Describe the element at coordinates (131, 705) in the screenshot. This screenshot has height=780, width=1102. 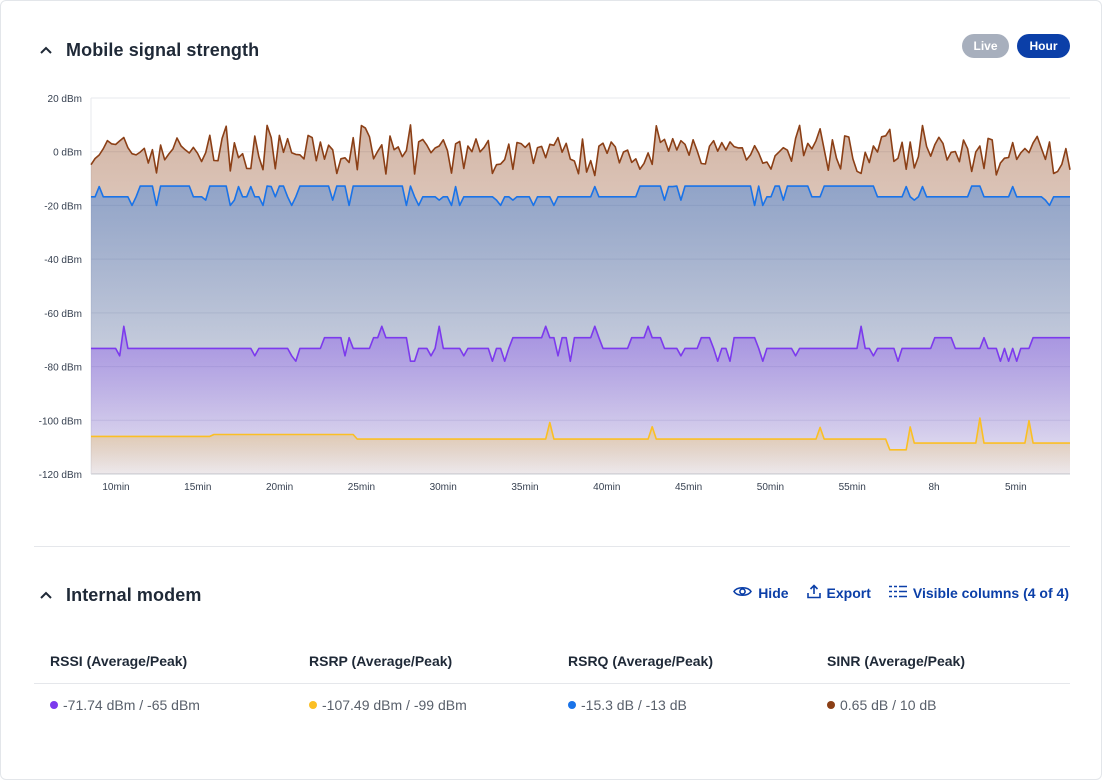
I see `rssi-value: -71.74 dBm / -65 dBm` at that location.